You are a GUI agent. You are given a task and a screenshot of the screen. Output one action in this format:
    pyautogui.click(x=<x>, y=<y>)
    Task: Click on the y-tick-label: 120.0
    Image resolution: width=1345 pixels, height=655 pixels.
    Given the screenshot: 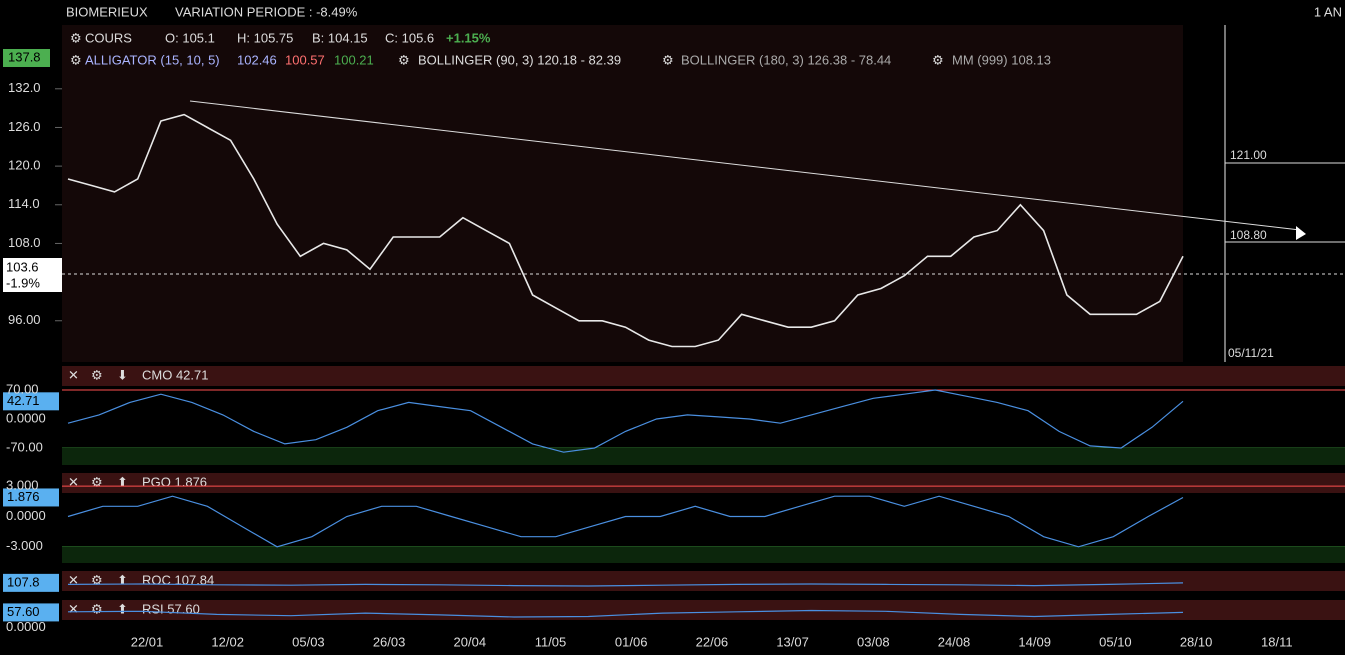 What is the action you would take?
    pyautogui.click(x=24, y=165)
    